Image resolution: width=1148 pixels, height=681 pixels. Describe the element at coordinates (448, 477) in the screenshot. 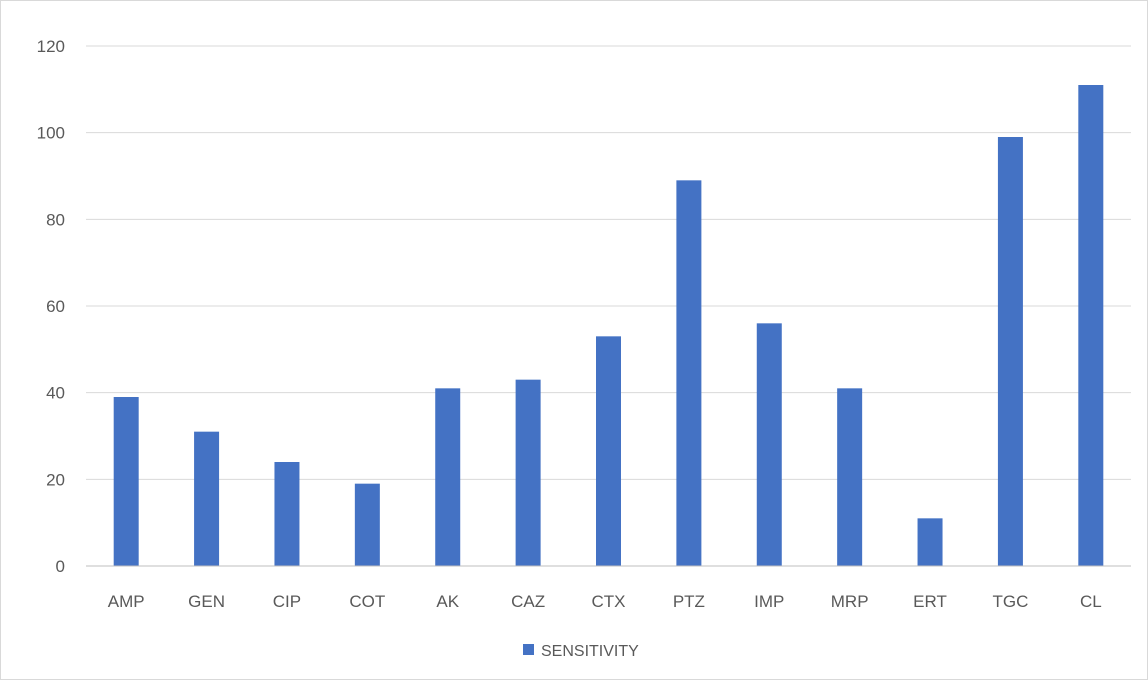

I see `bar-ak` at that location.